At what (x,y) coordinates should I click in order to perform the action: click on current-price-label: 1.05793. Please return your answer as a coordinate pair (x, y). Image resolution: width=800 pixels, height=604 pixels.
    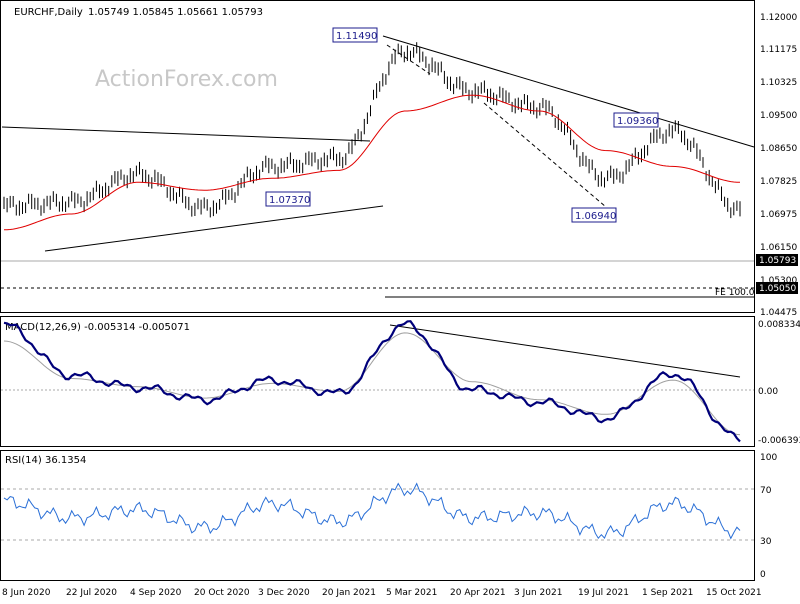
    Looking at the image, I should click on (777, 261).